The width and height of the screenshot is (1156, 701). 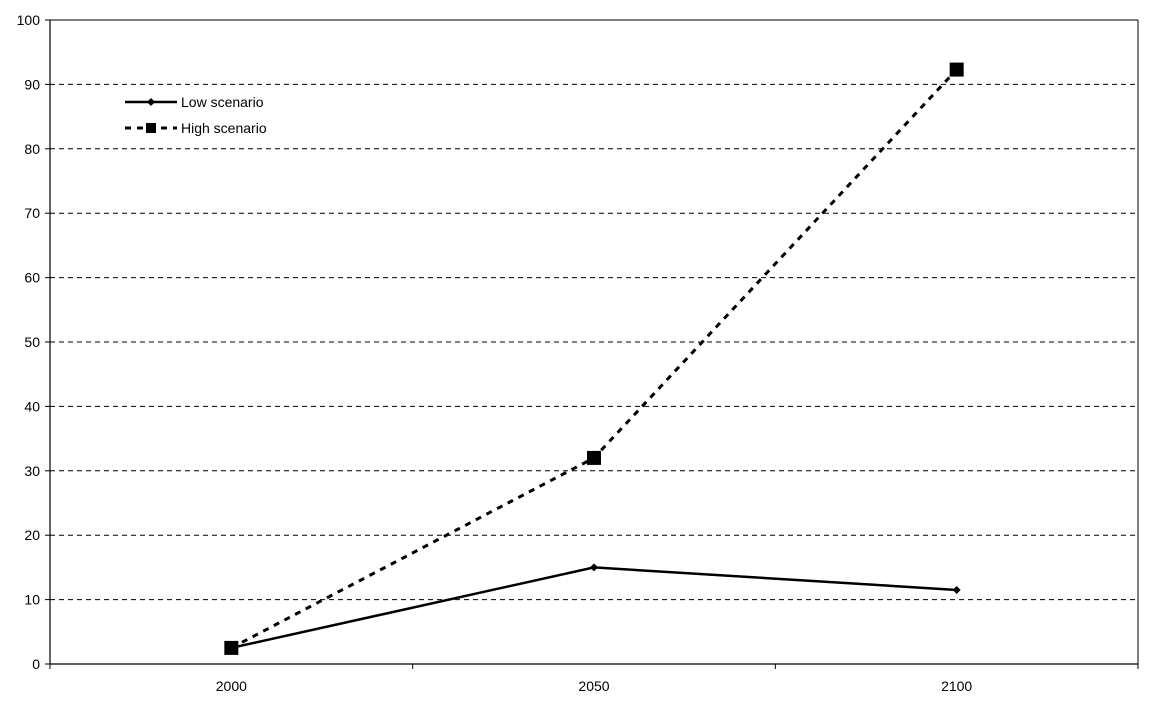 I want to click on y-tick-label: 100, so click(x=29, y=20).